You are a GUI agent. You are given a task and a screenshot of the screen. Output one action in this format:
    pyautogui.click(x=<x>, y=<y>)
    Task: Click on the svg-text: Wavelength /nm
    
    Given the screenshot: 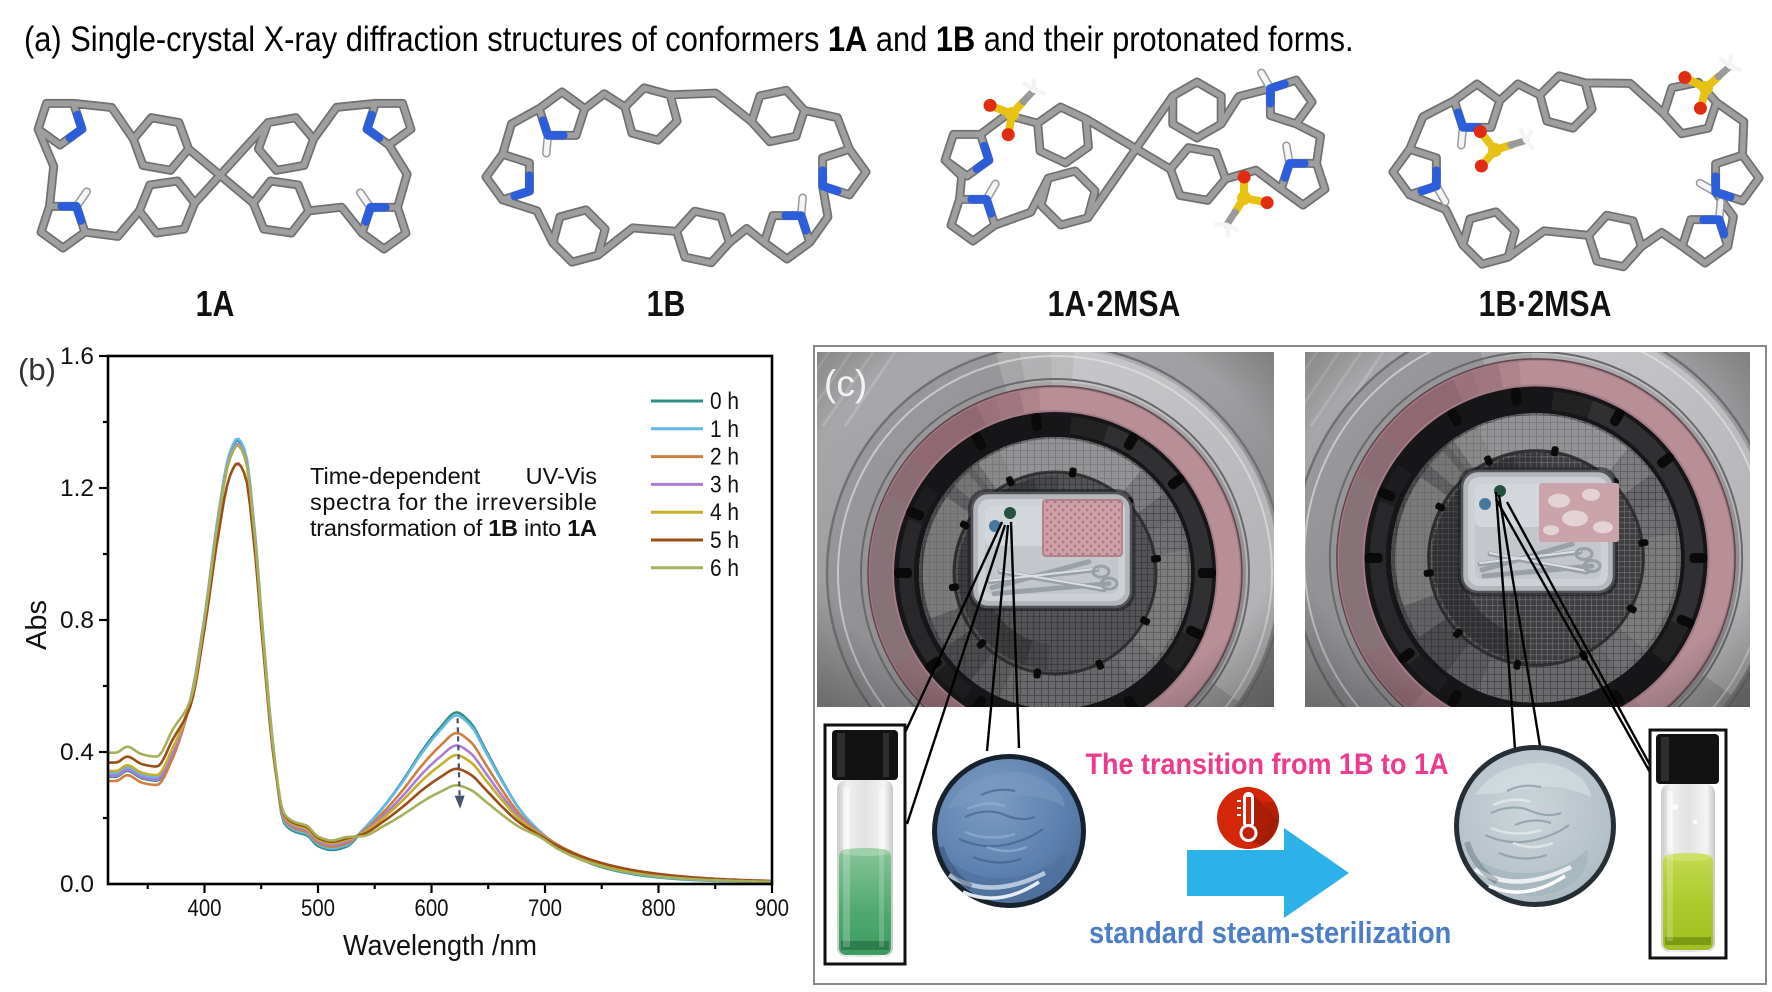 What is the action you would take?
    pyautogui.click(x=440, y=946)
    